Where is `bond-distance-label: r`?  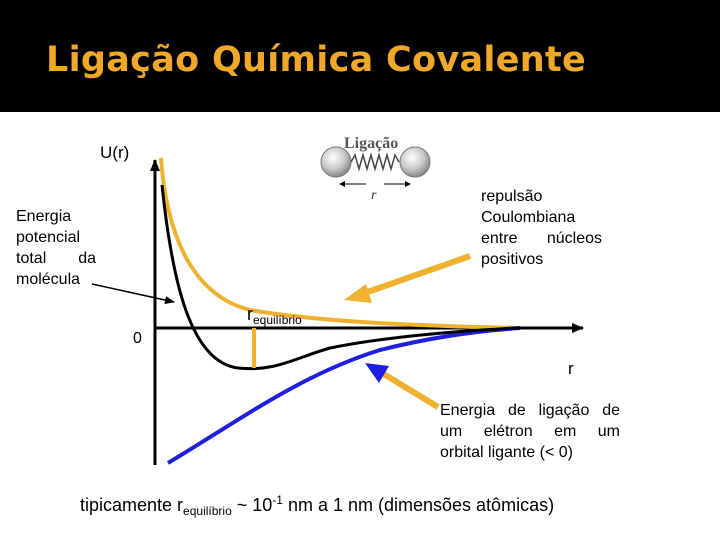
bond-distance-label: r is located at coordinates (374, 195).